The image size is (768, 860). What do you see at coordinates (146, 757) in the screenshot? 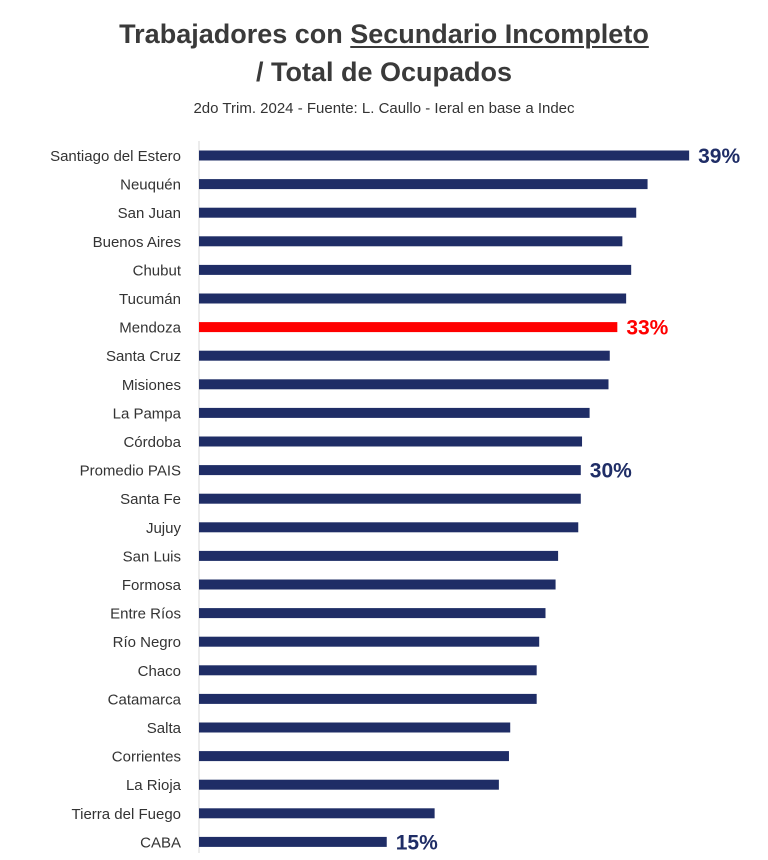
I see `category-label-corrientes: Corrientes` at bounding box center [146, 757].